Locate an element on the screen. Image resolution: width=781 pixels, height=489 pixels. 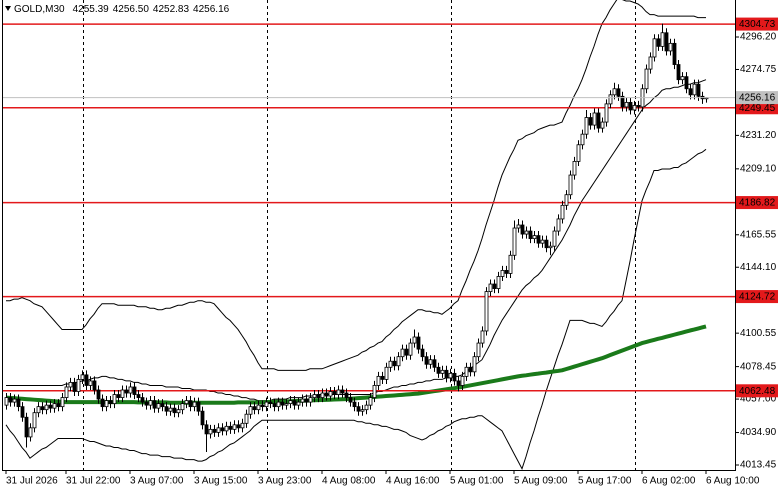
low-label: 4252.83 is located at coordinates (171, 9).